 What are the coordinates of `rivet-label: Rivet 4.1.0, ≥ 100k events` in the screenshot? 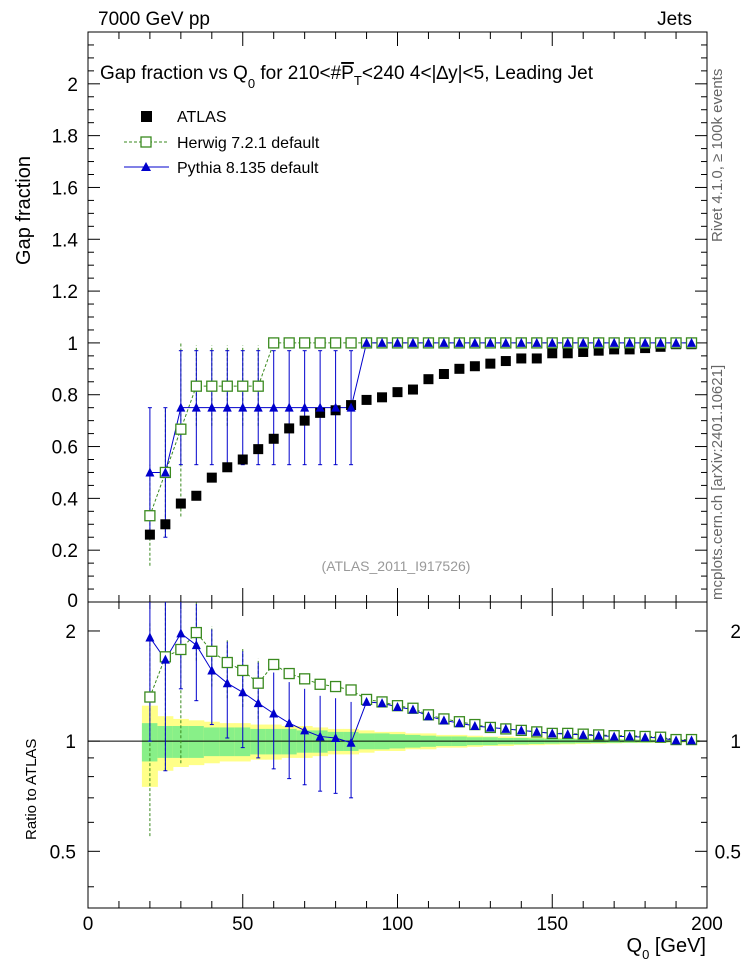 It's located at (717, 155).